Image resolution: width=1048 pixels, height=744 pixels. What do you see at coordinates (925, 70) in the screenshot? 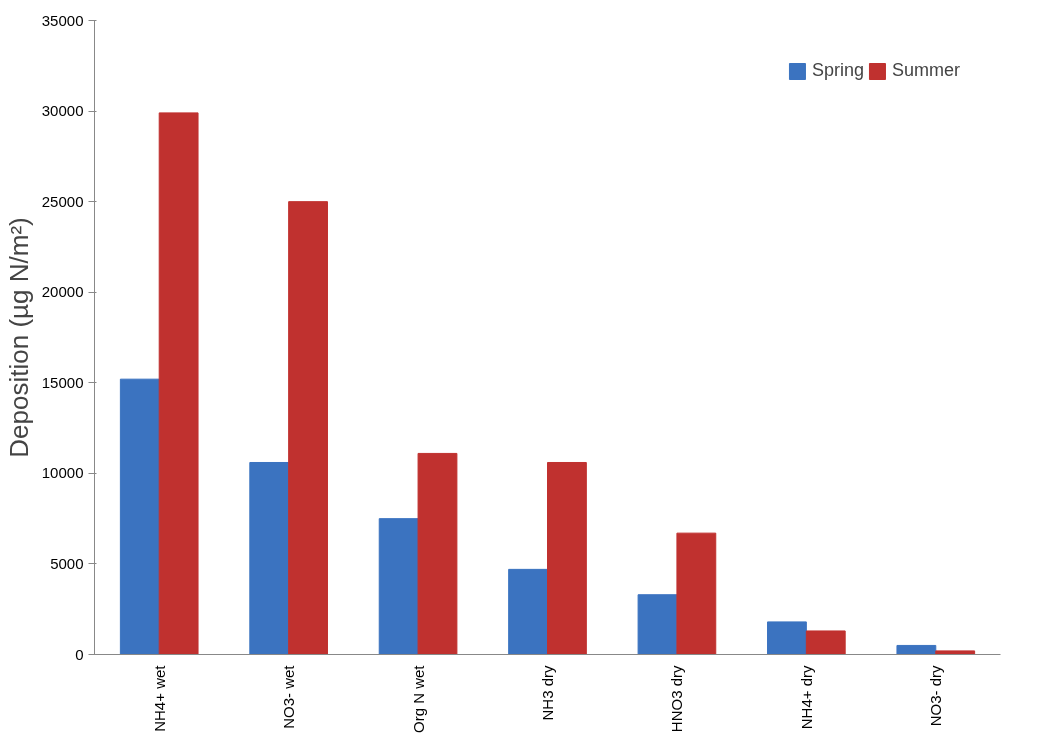
I see `legend-label: Summer` at bounding box center [925, 70].